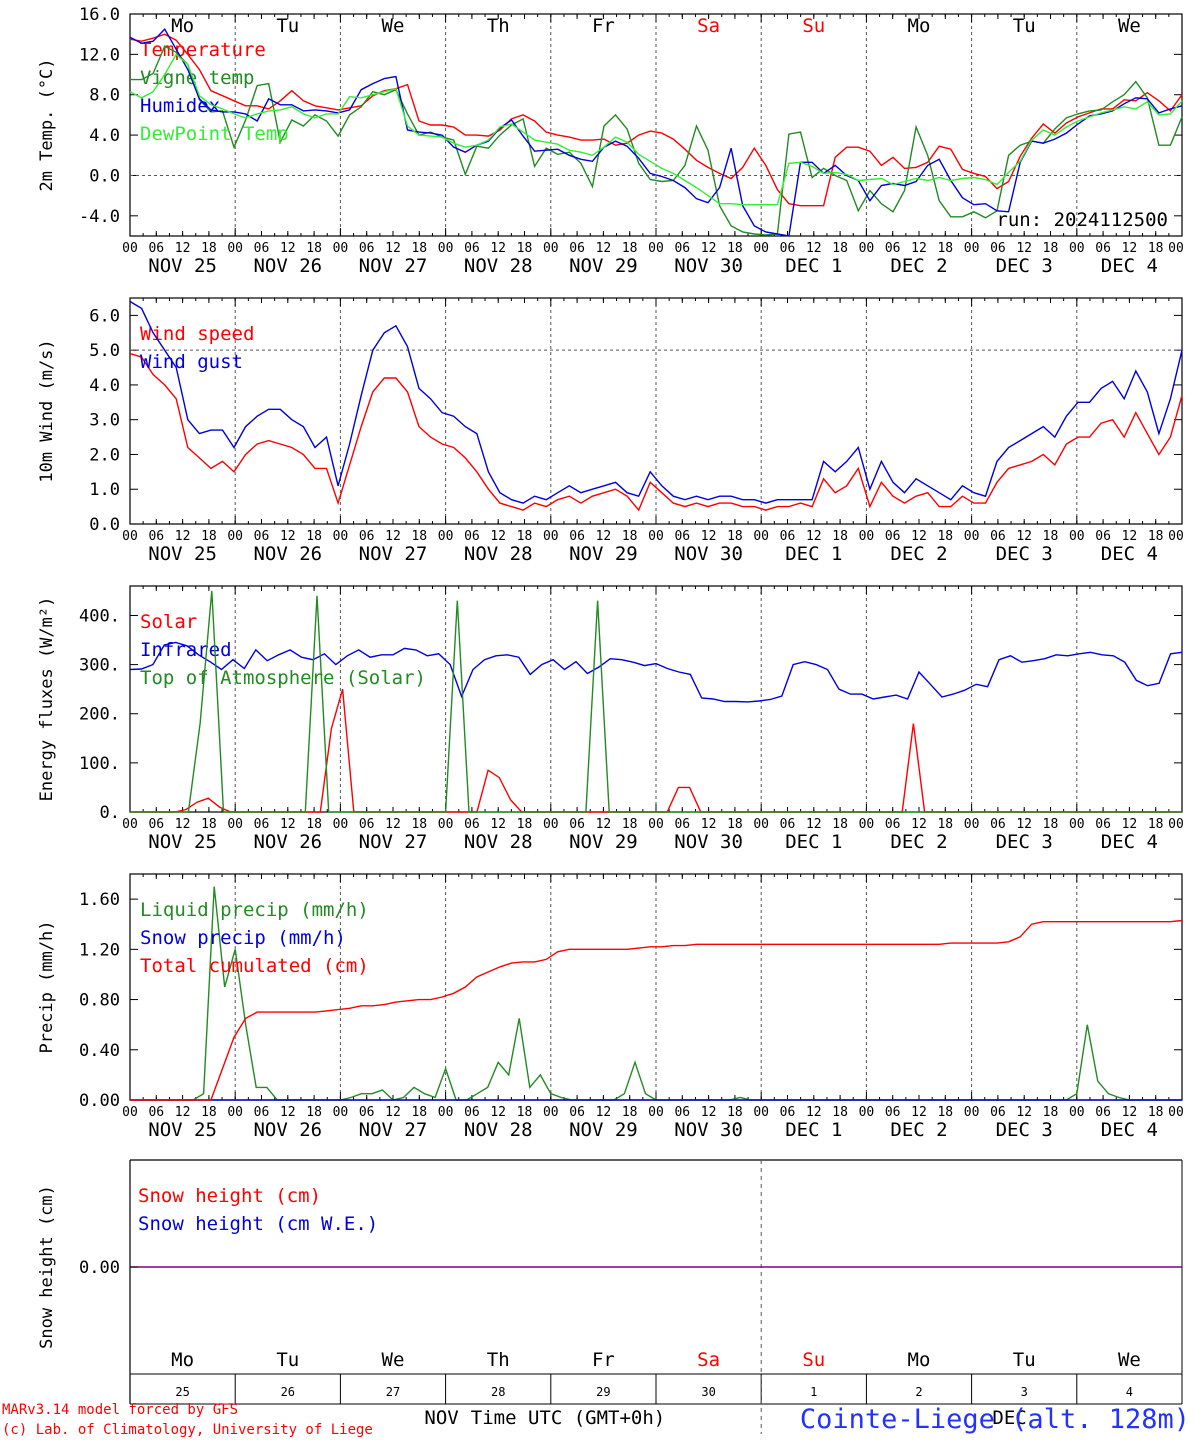  Describe the element at coordinates (104, 490) in the screenshot. I see `y-tick-label: 1.0` at that location.